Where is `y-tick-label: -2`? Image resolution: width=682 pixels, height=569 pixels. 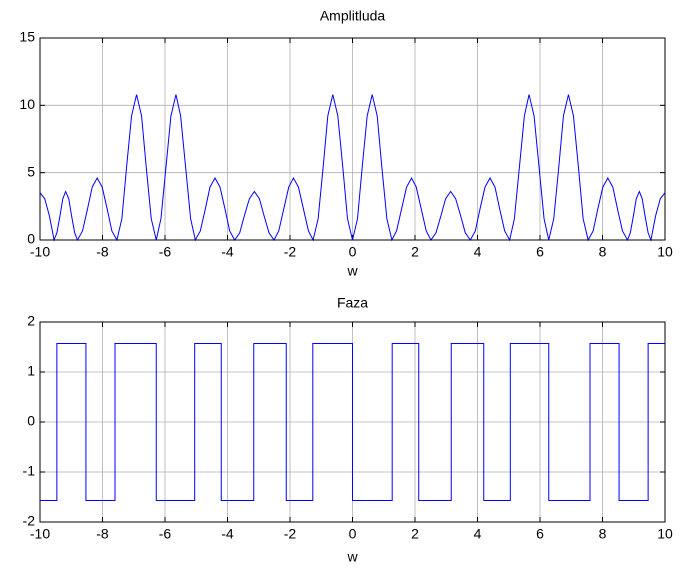 y-tick-label: -2 is located at coordinates (29, 521).